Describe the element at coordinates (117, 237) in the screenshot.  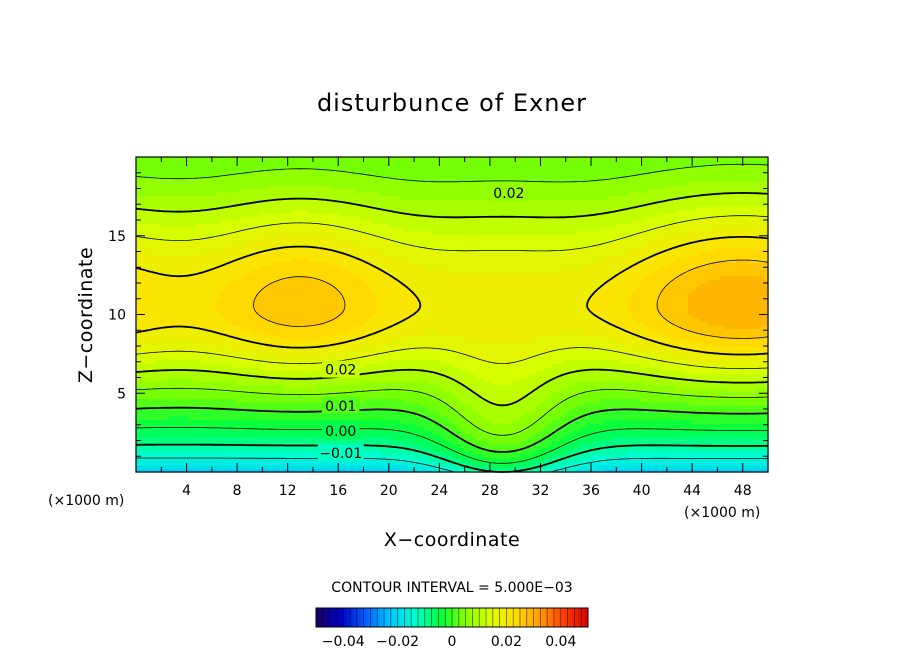
I see `y-tick-label: 15` at that location.